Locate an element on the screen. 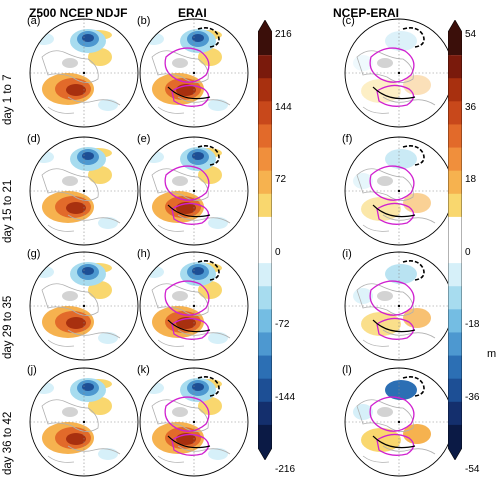  map-panel-g: (g) is located at coordinates (83, 305).